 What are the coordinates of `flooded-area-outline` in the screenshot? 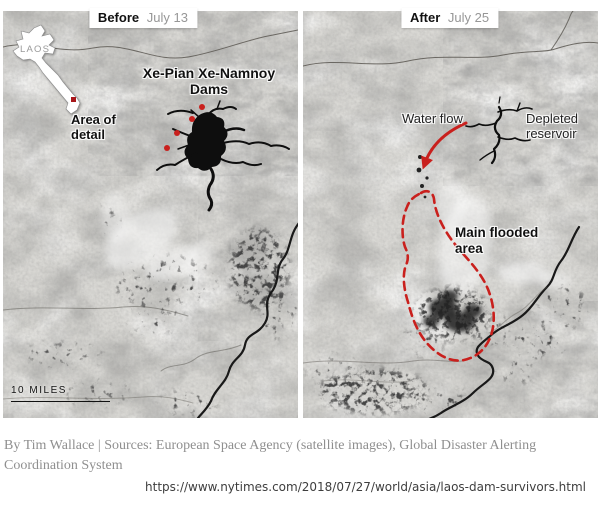 It's located at (448, 275).